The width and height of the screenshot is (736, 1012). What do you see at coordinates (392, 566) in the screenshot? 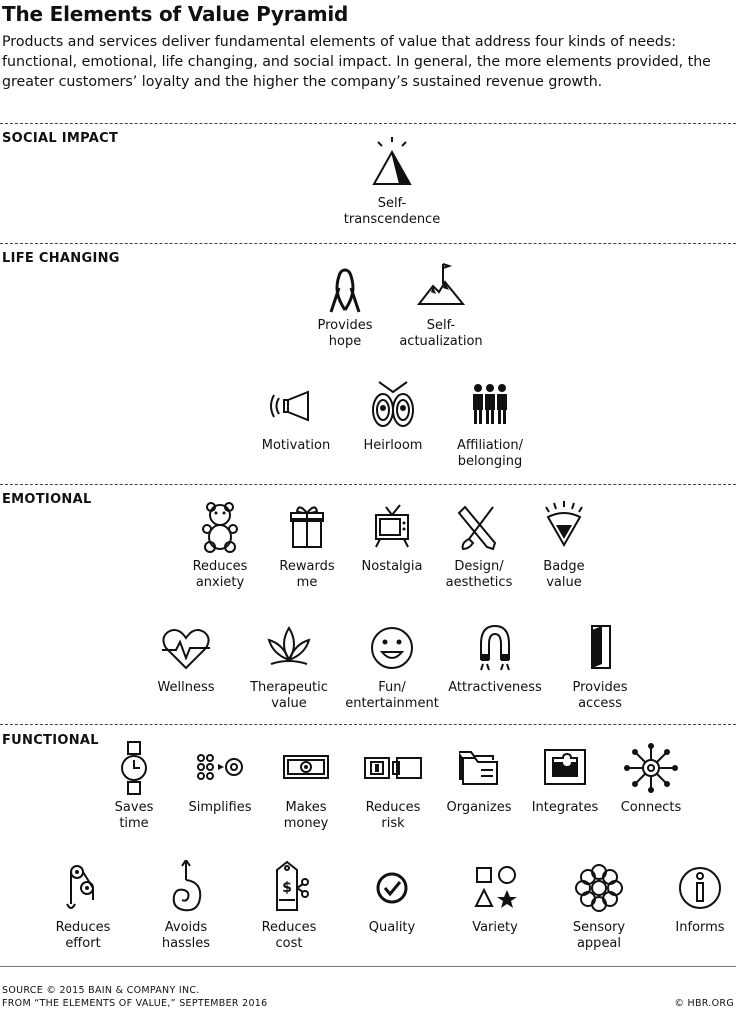
I see `element-label: Nostalgia` at bounding box center [392, 566].